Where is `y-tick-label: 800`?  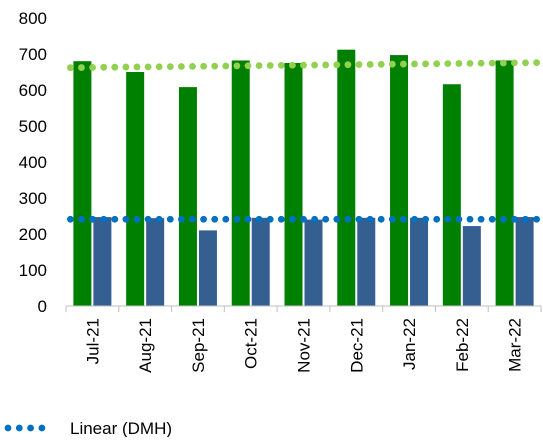
y-tick-label: 800 is located at coordinates (33, 18).